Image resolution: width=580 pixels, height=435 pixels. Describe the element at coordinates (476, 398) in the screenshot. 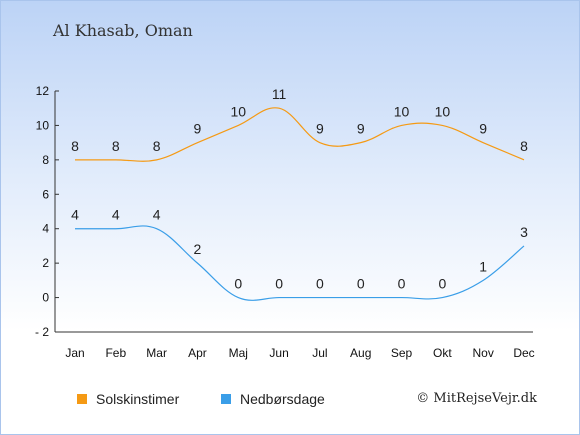

I see `copyright-text: © MitRejseVejr.dk` at that location.